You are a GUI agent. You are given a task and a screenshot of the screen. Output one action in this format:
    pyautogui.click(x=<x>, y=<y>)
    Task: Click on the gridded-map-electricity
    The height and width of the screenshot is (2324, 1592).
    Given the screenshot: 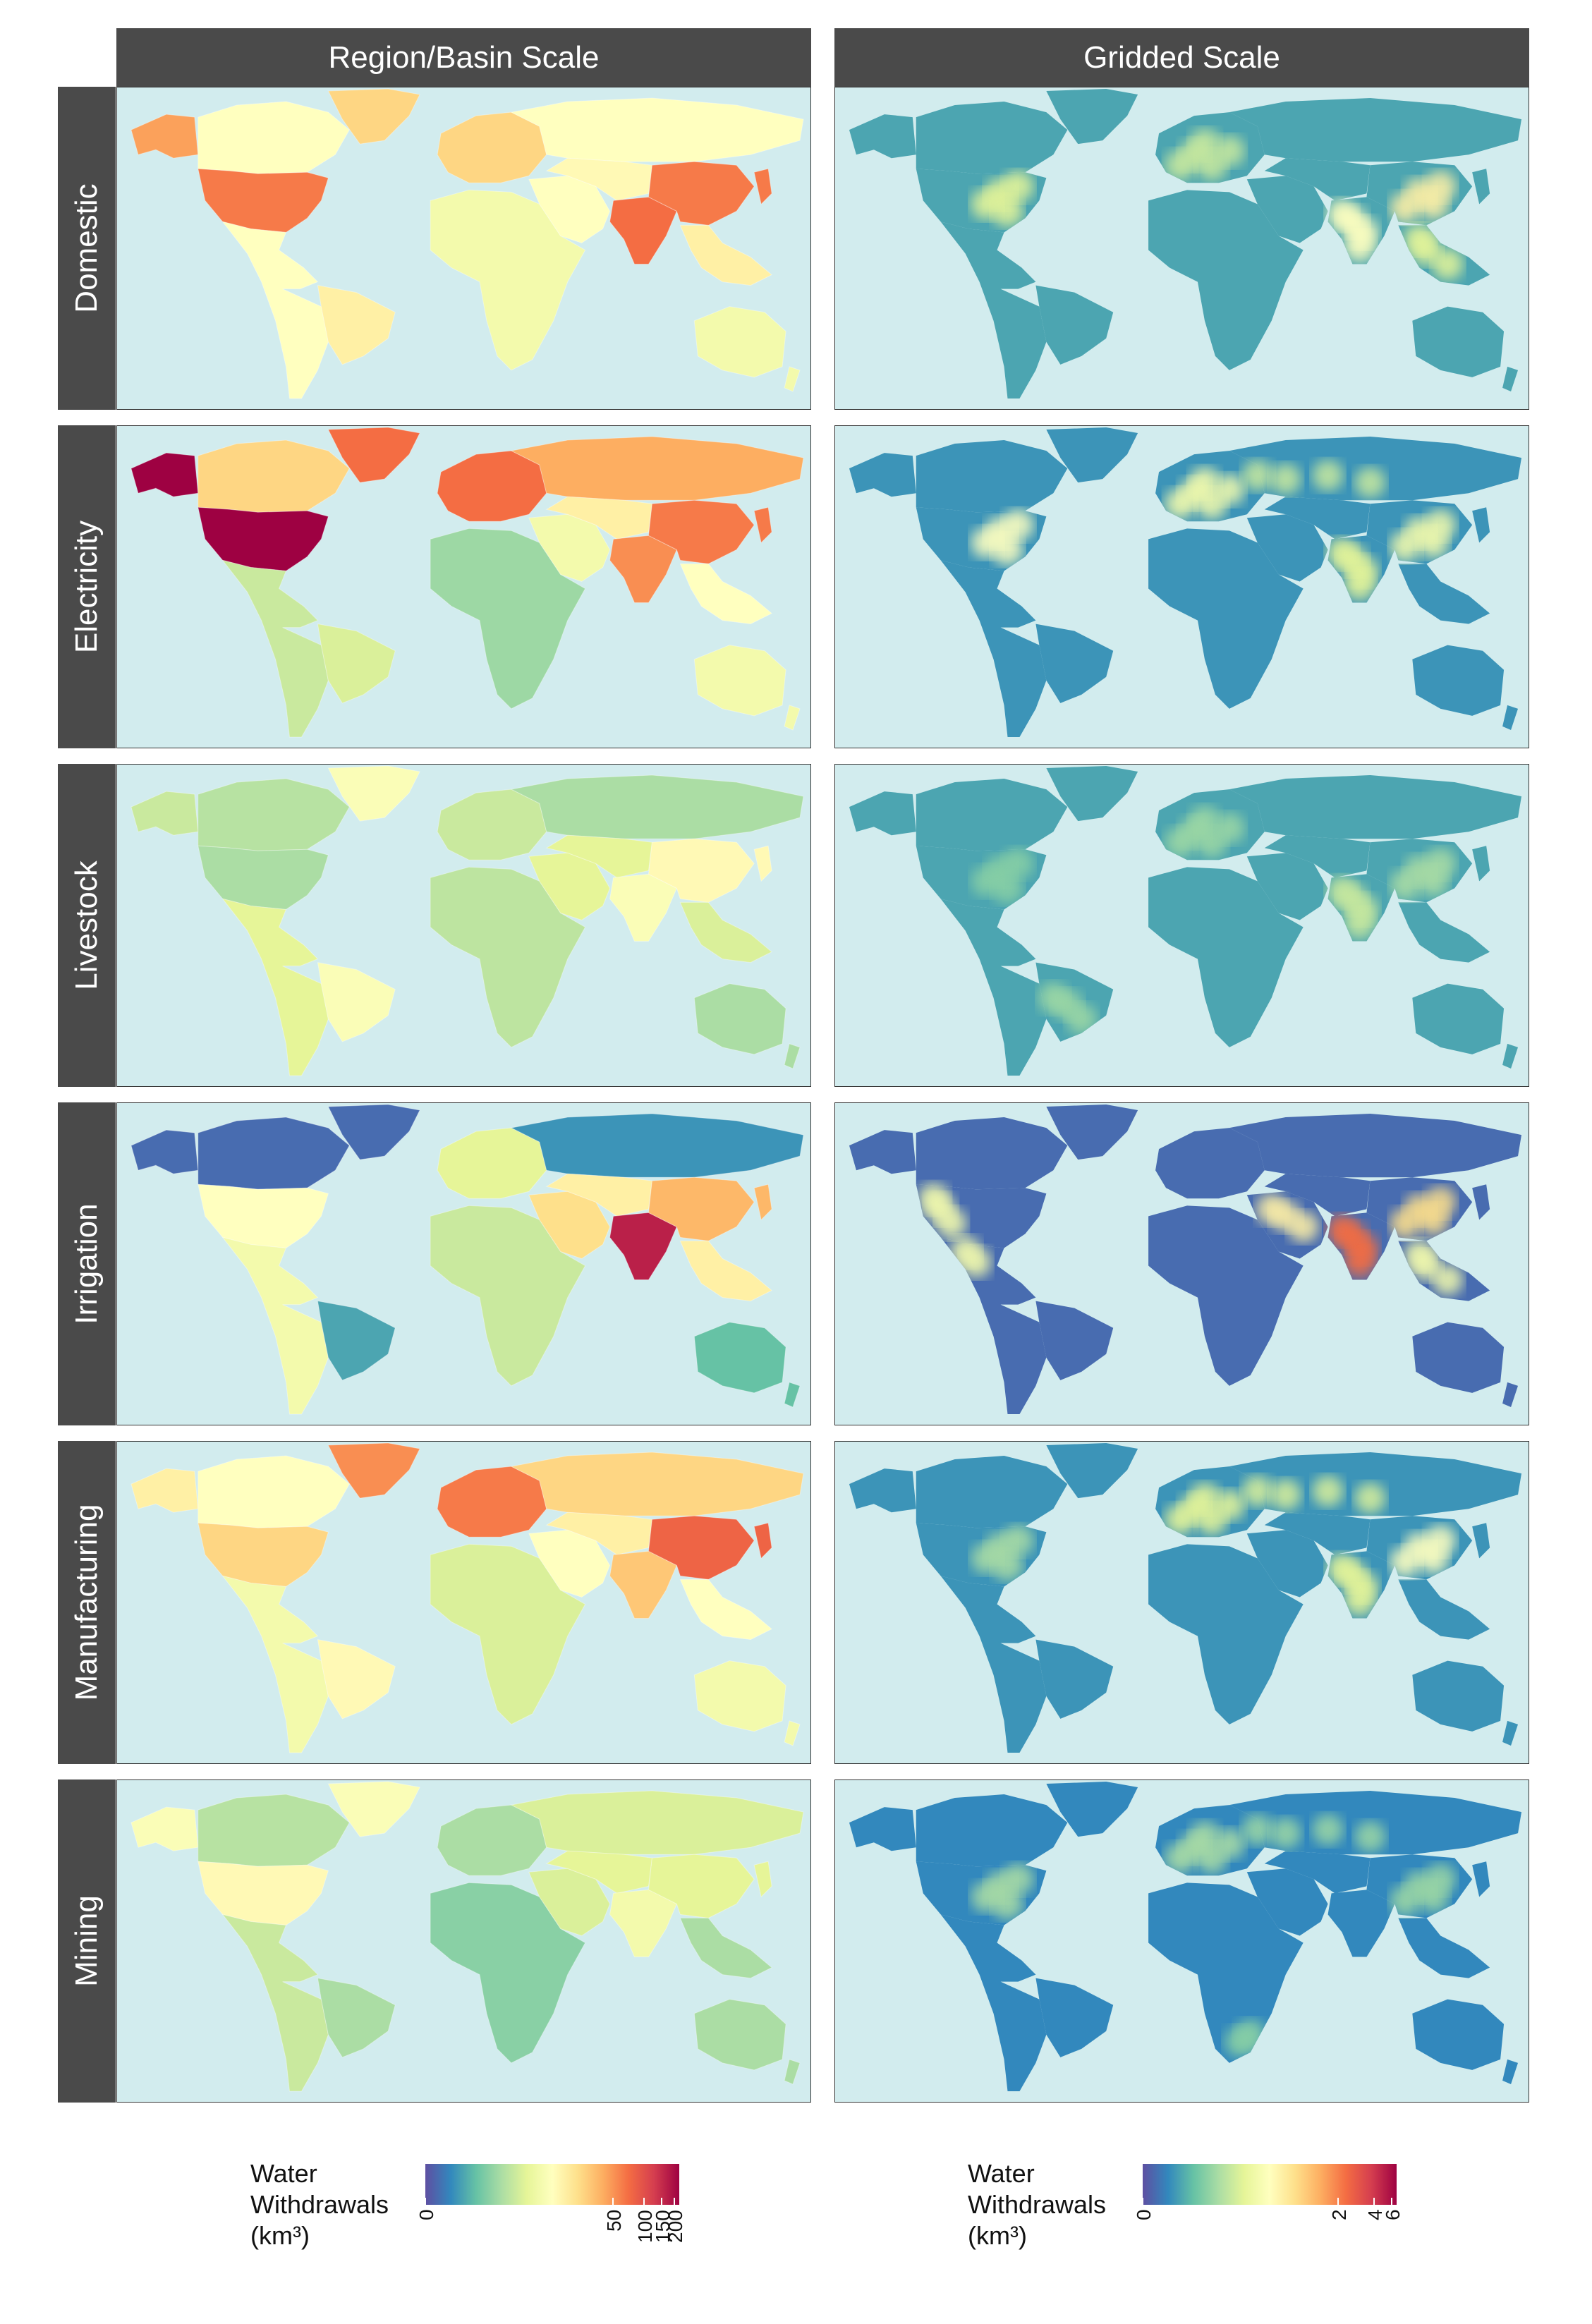 What is the action you would take?
    pyautogui.click(x=1181, y=586)
    